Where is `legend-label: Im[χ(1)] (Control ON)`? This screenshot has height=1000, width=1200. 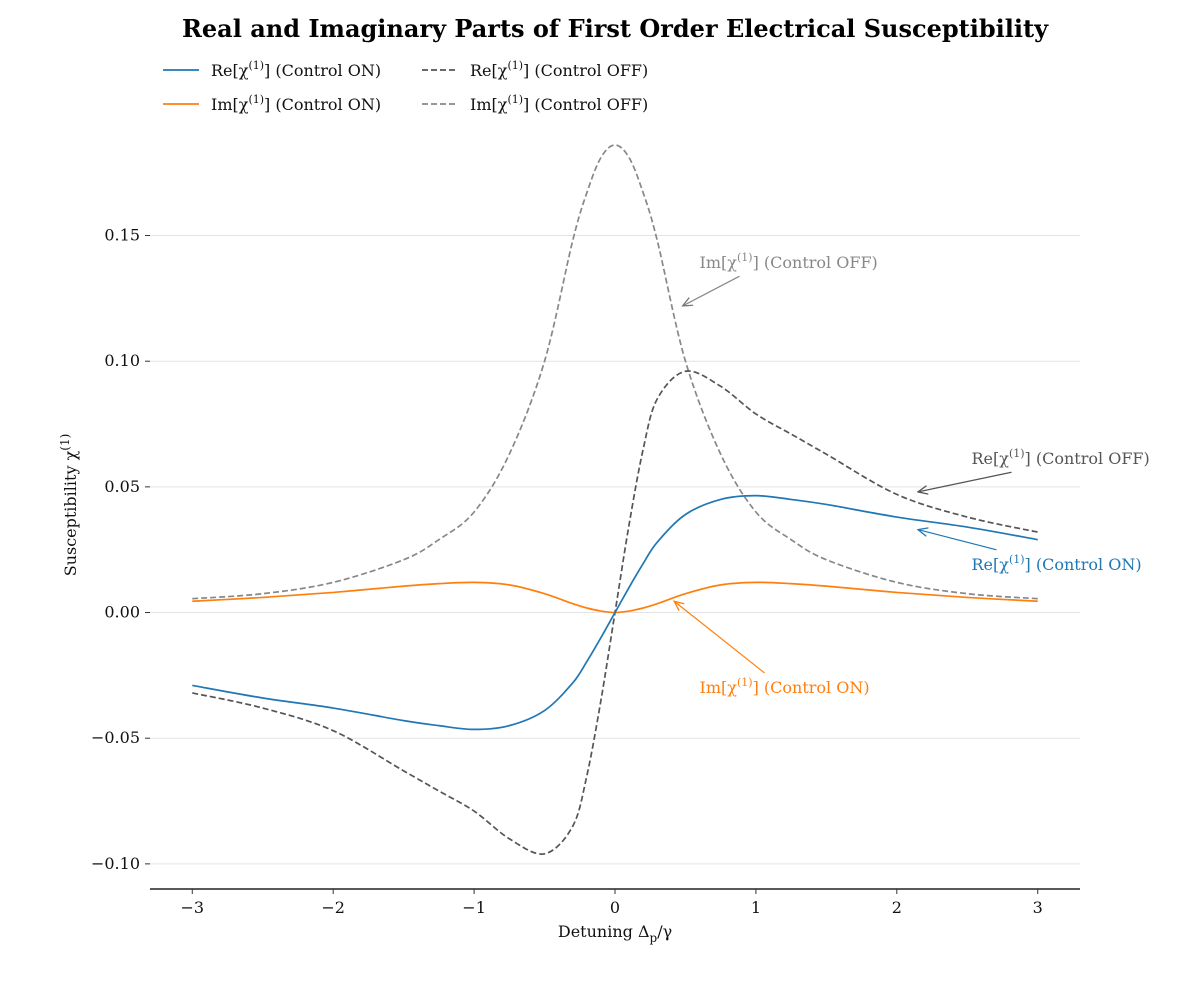
legend-label: Im[χ(1)] (Control ON) is located at coordinates (296, 103).